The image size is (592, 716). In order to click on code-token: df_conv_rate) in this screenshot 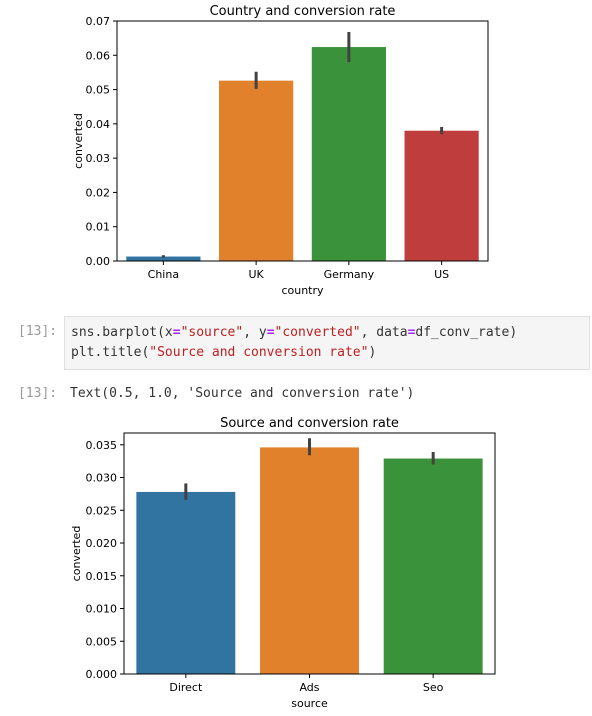, I will do `click(466, 332)`.